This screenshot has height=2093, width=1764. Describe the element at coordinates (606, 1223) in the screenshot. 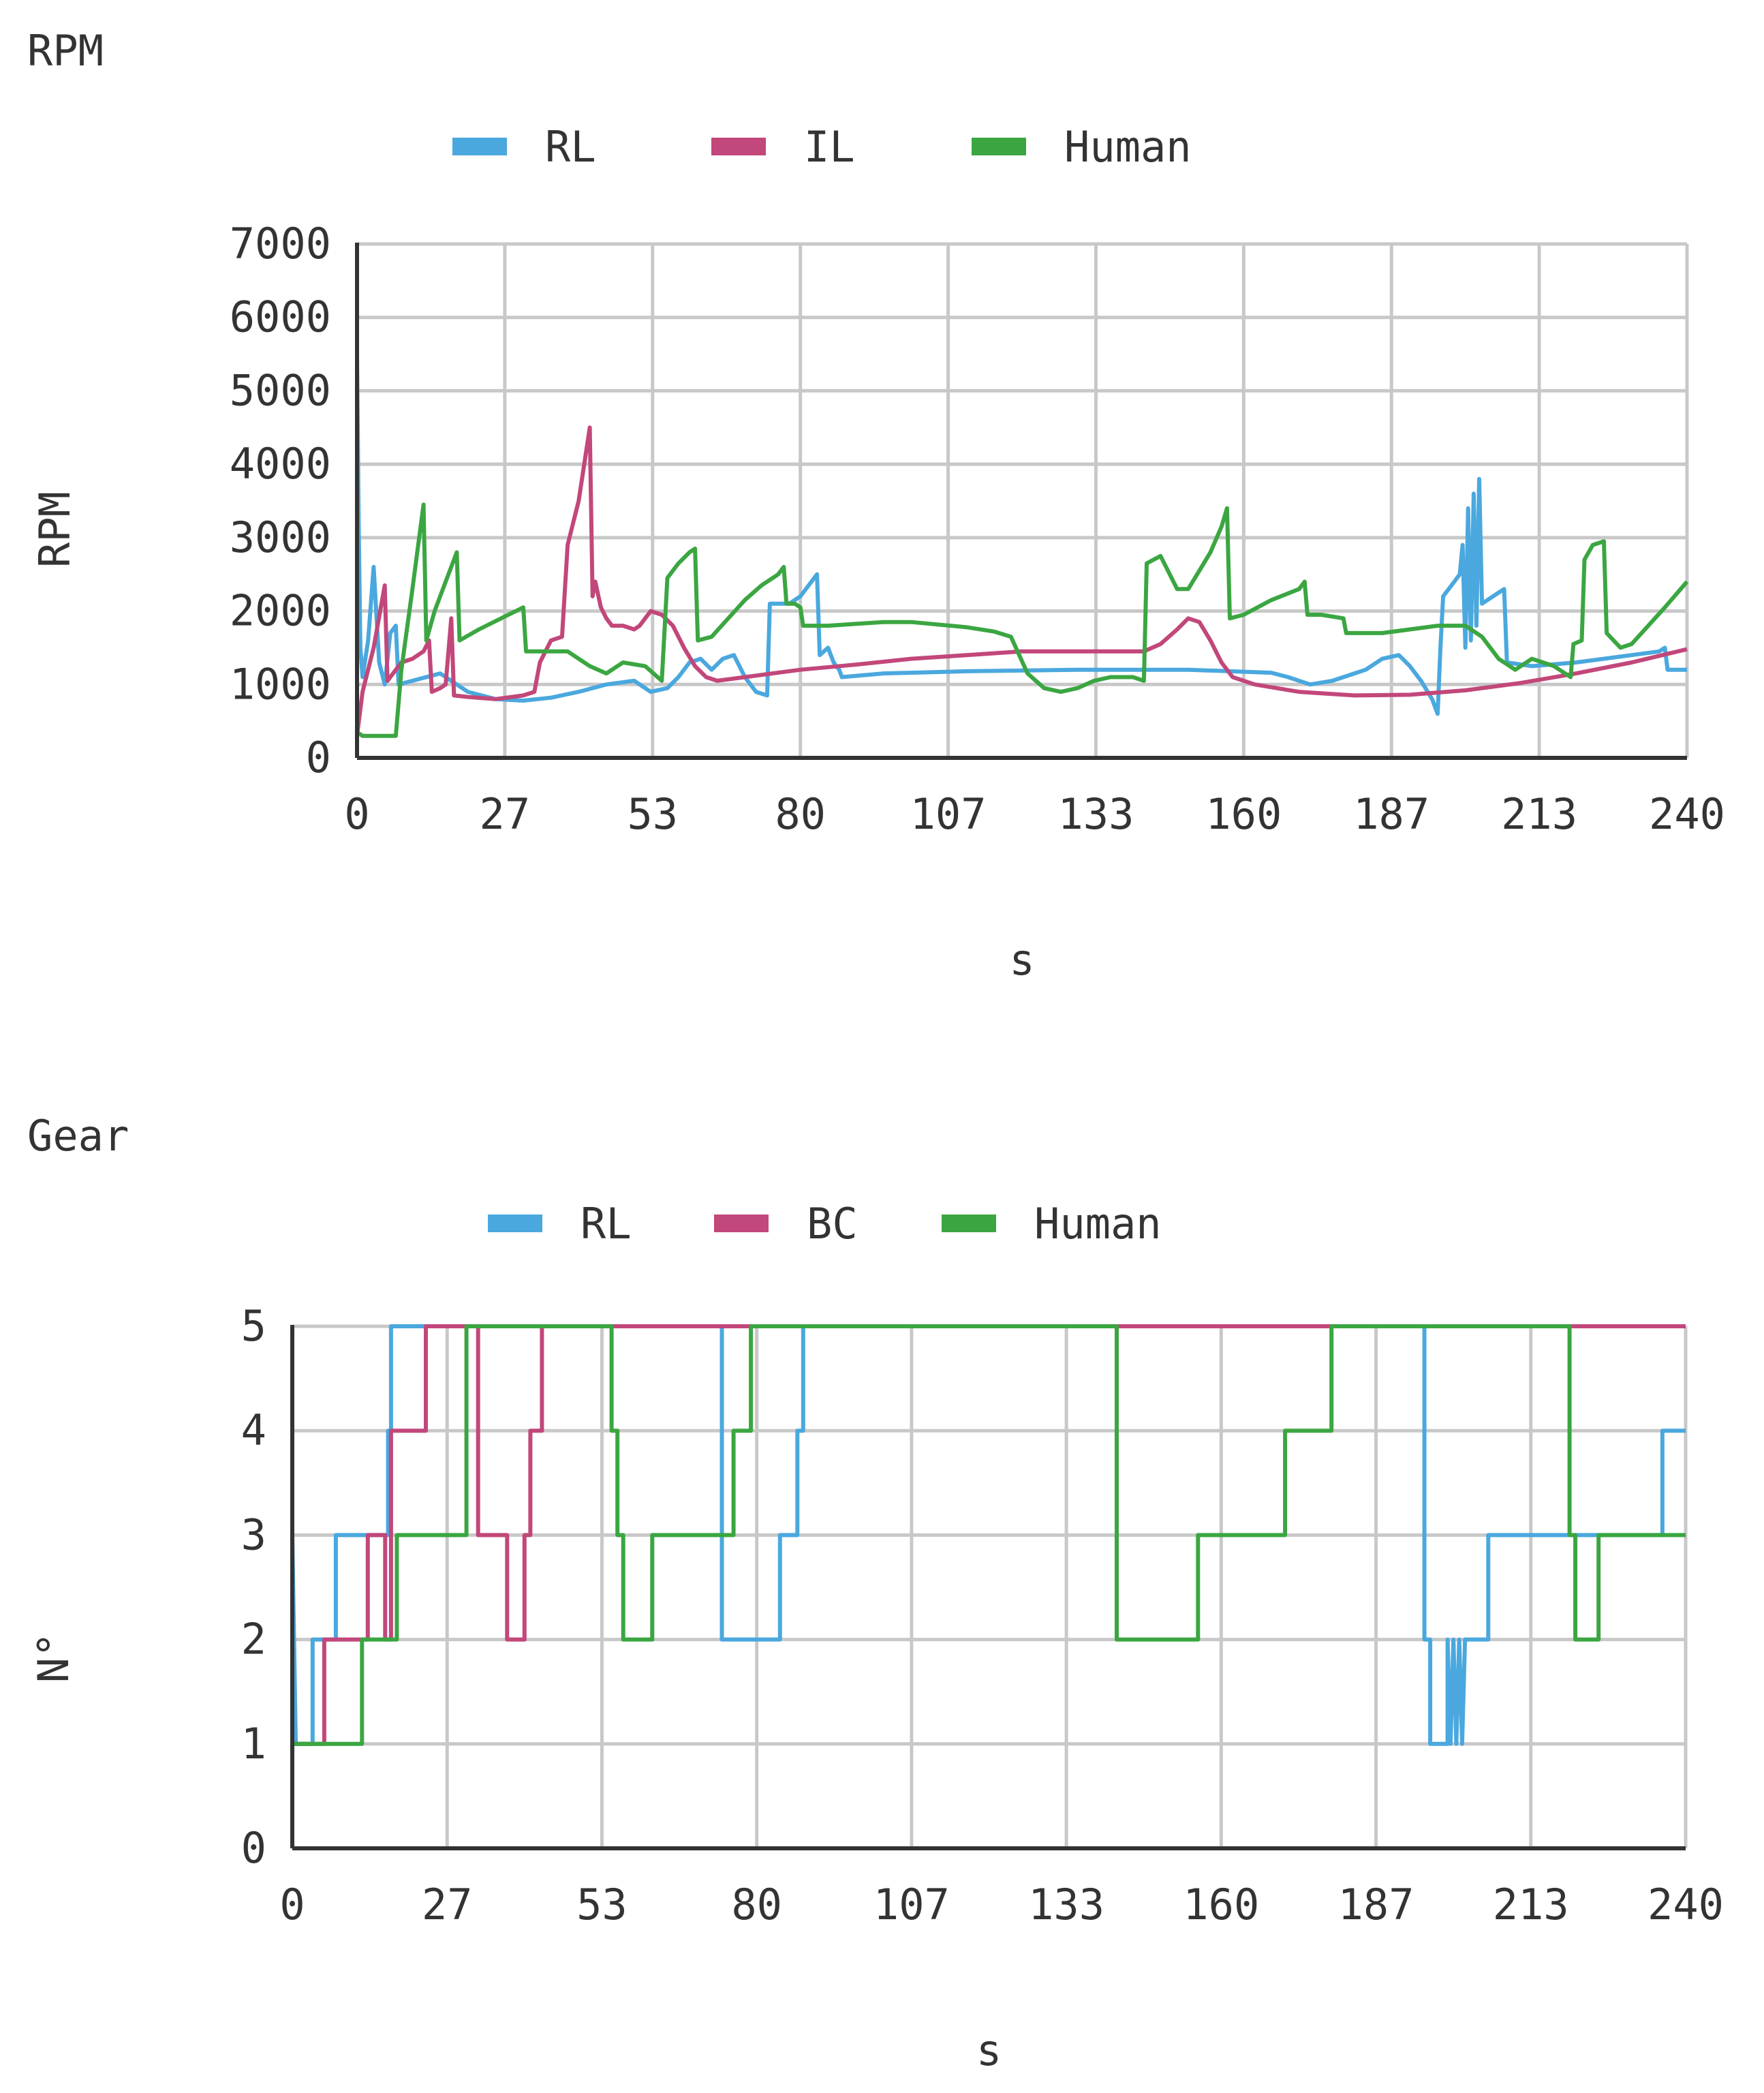

I see `gear-legend-label-rl: RL` at that location.